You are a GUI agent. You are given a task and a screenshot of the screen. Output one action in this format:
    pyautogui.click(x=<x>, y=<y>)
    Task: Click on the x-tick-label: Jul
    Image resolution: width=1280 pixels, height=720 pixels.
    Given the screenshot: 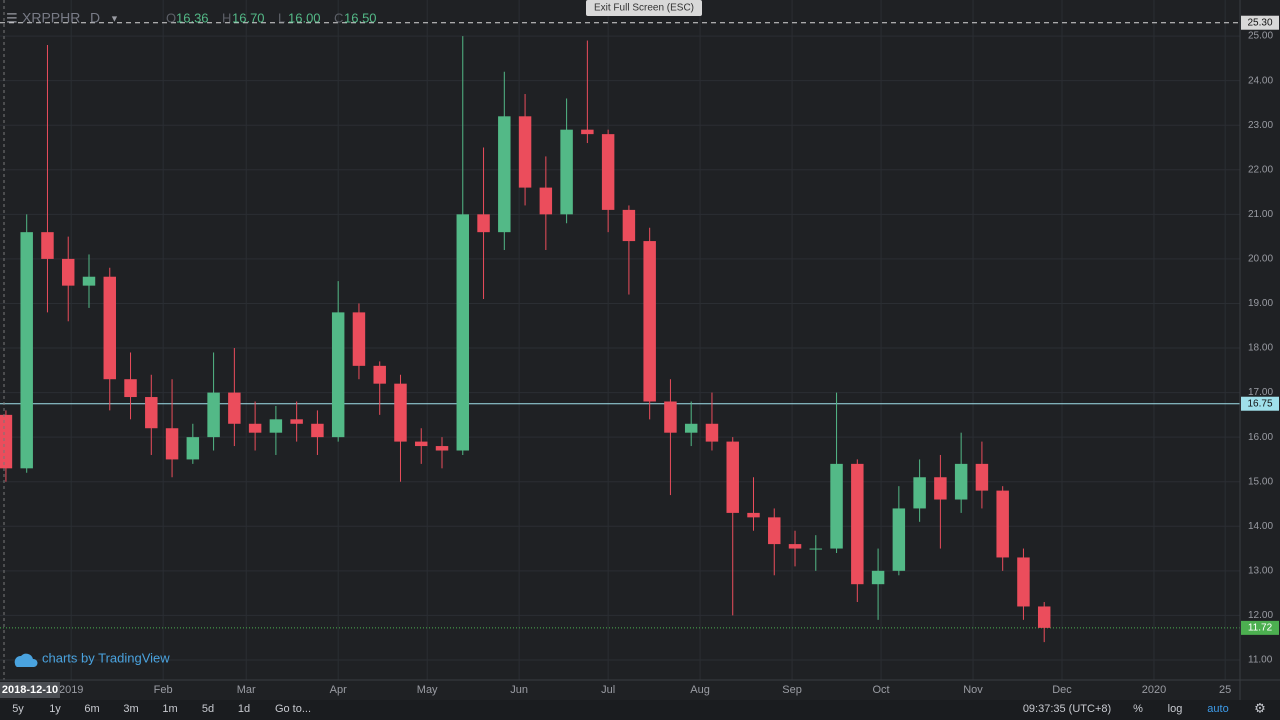 What is the action you would take?
    pyautogui.click(x=608, y=690)
    